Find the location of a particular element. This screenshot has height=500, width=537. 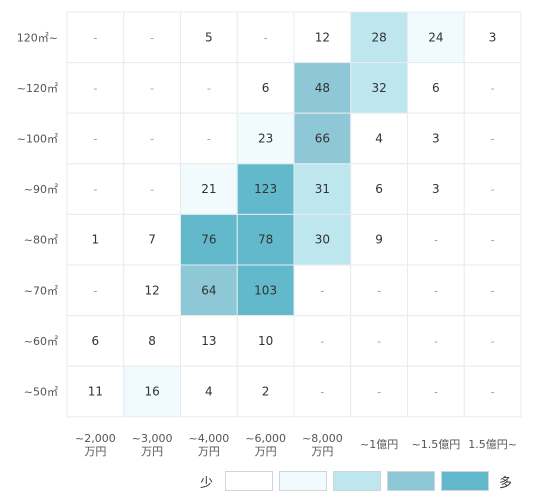

cell-value-label: 1 is located at coordinates (96, 240).